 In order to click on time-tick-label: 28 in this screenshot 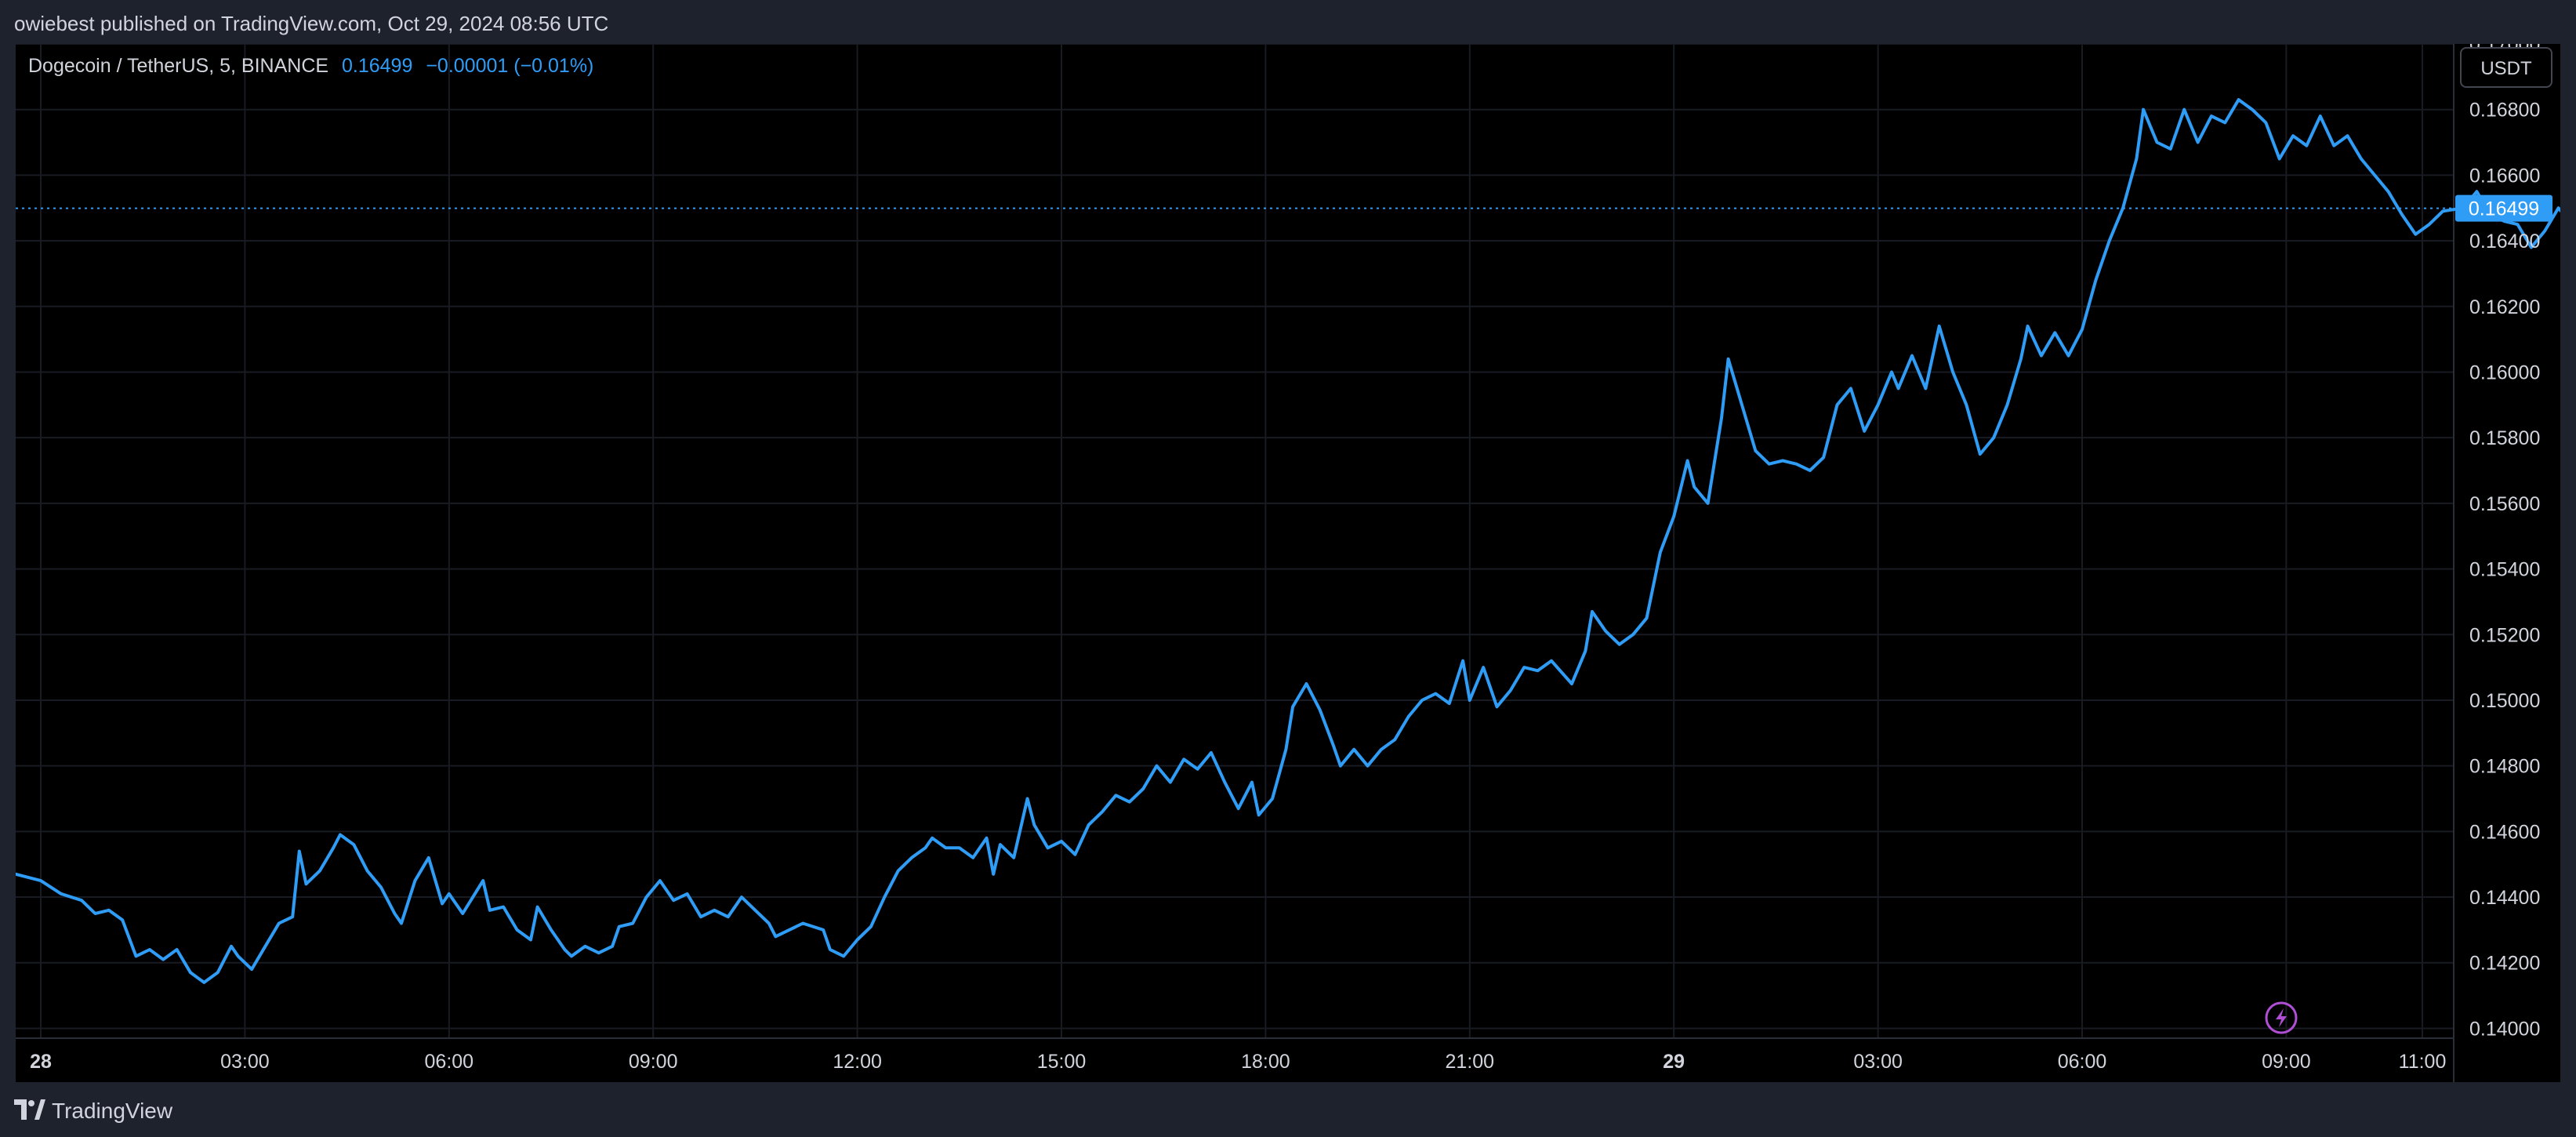, I will do `click(41, 1062)`.